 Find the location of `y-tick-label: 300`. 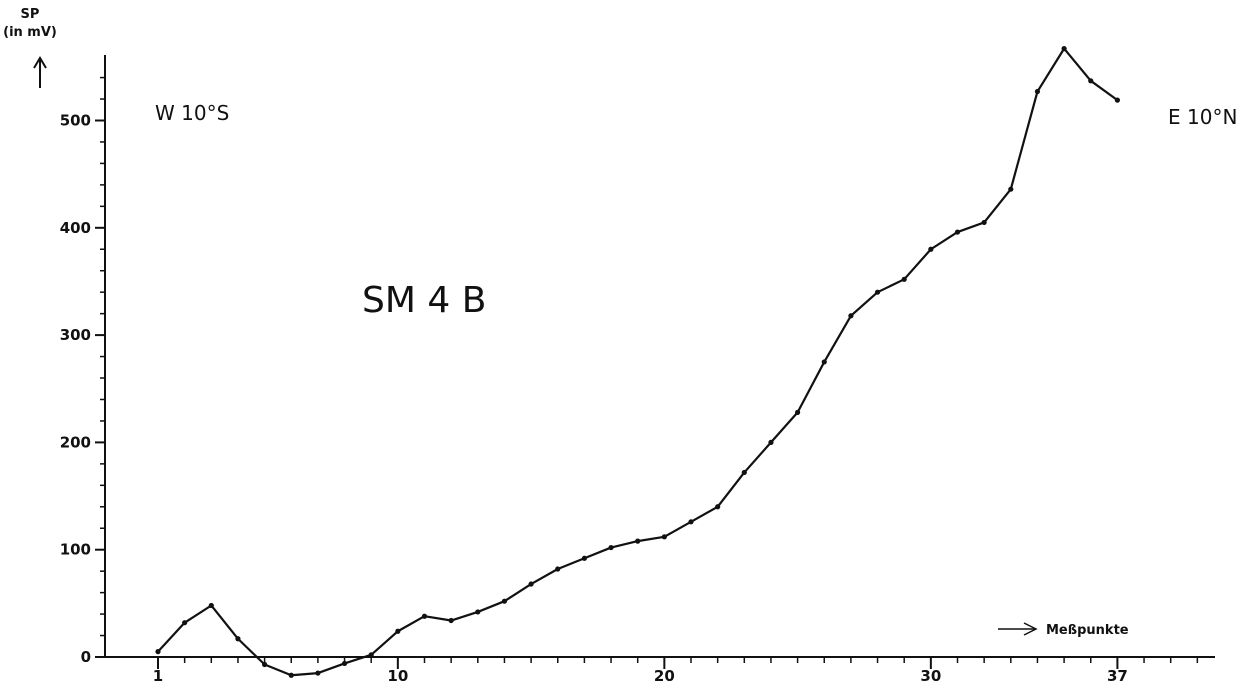

y-tick-label: 300 is located at coordinates (75, 335).